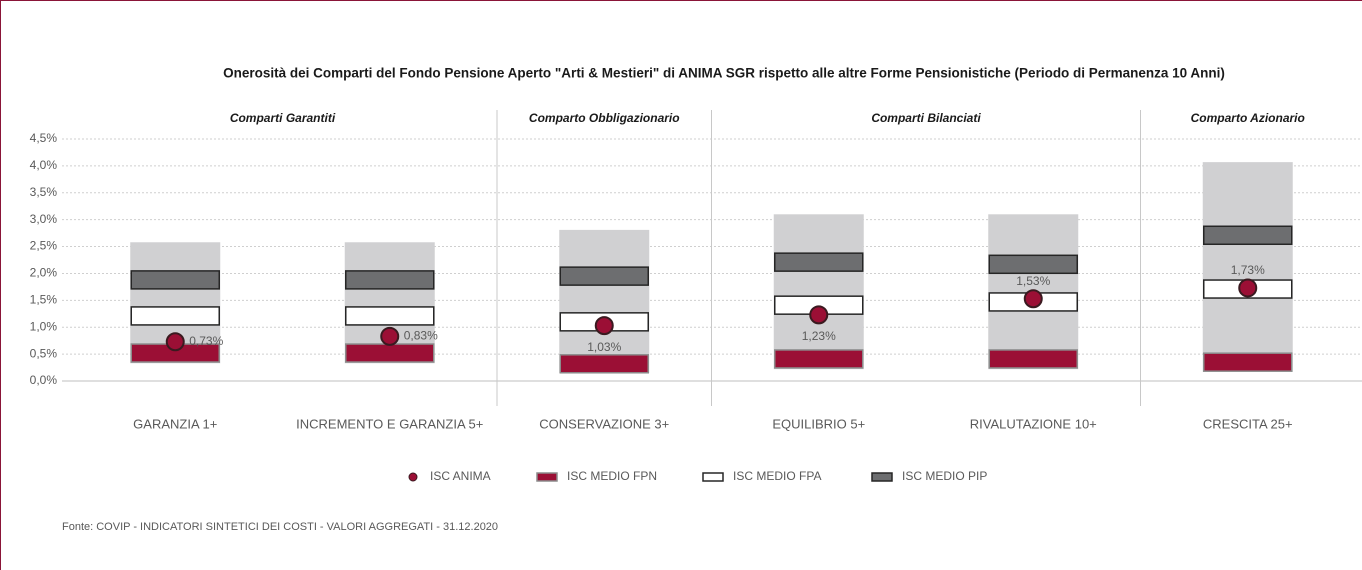 The width and height of the screenshot is (1362, 570). Describe the element at coordinates (1248, 270) in the screenshot. I see `data-label: 1,73%` at that location.